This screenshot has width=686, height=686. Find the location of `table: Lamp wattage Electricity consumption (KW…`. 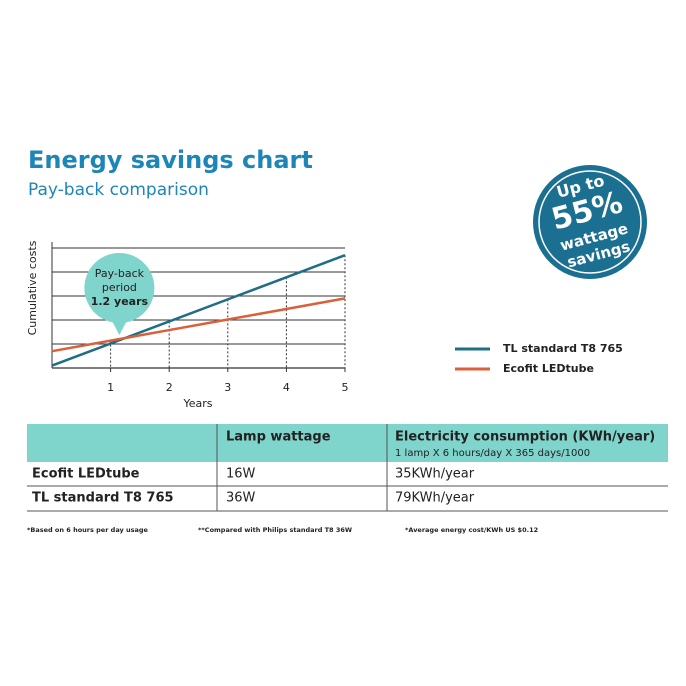

table: Lamp wattage Electricity consumption (KW… is located at coordinates (347, 468).